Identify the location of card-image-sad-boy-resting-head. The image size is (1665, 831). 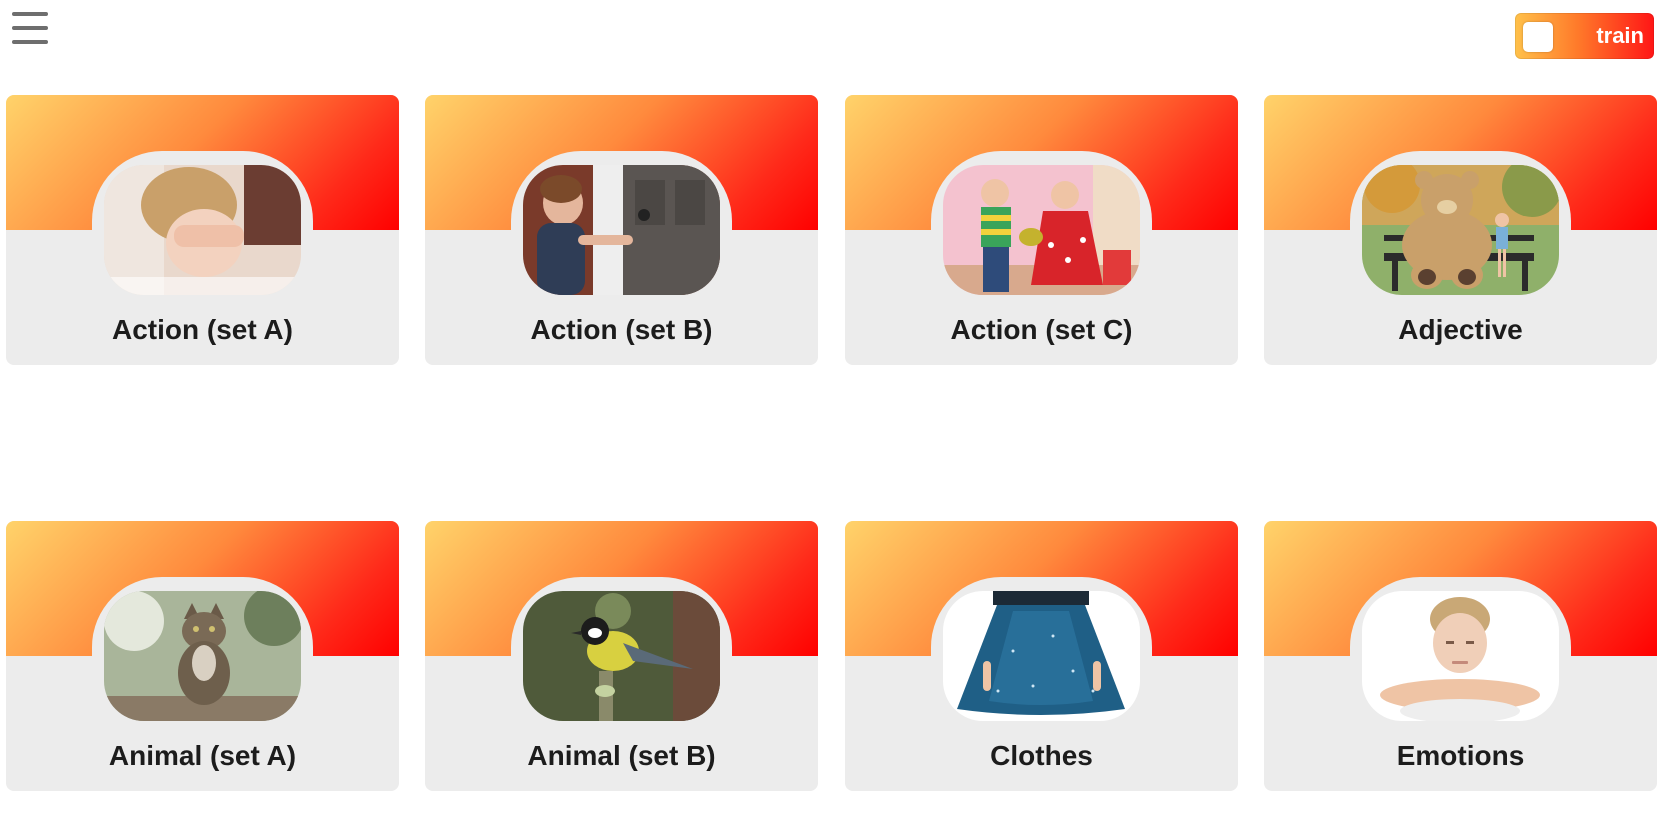
(1460, 656).